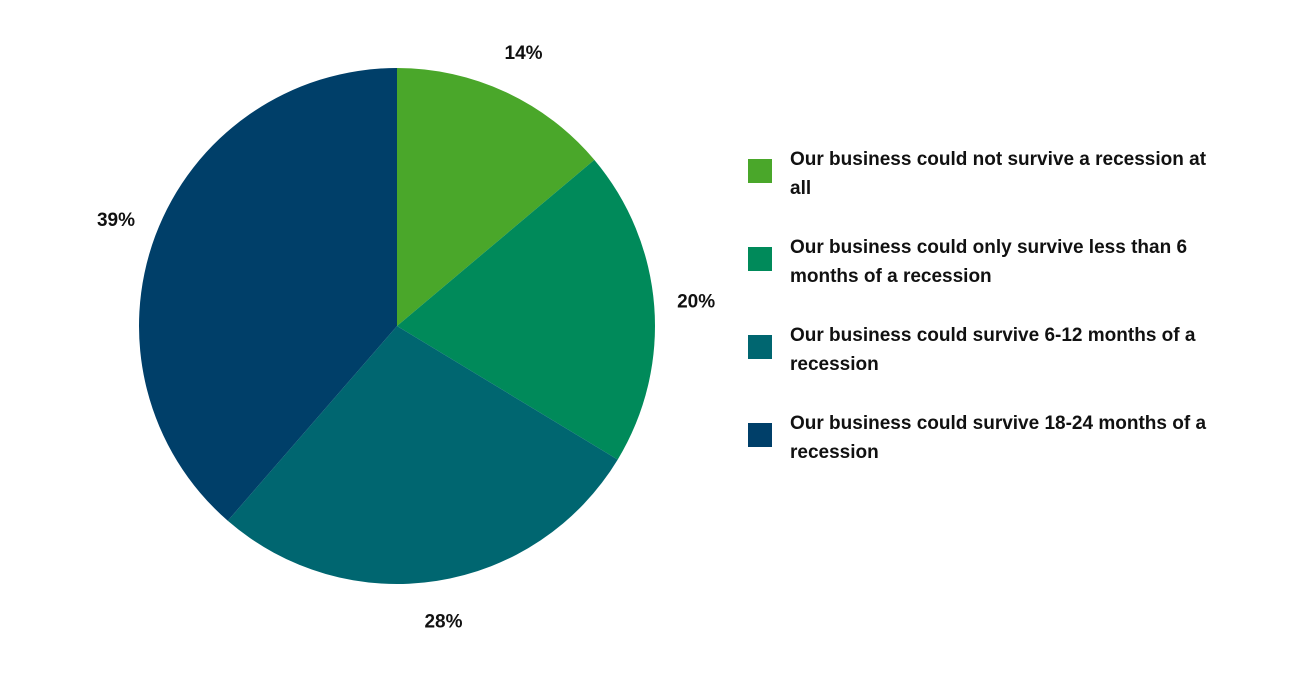  Describe the element at coordinates (116, 220) in the screenshot. I see `data-label: 39%` at that location.